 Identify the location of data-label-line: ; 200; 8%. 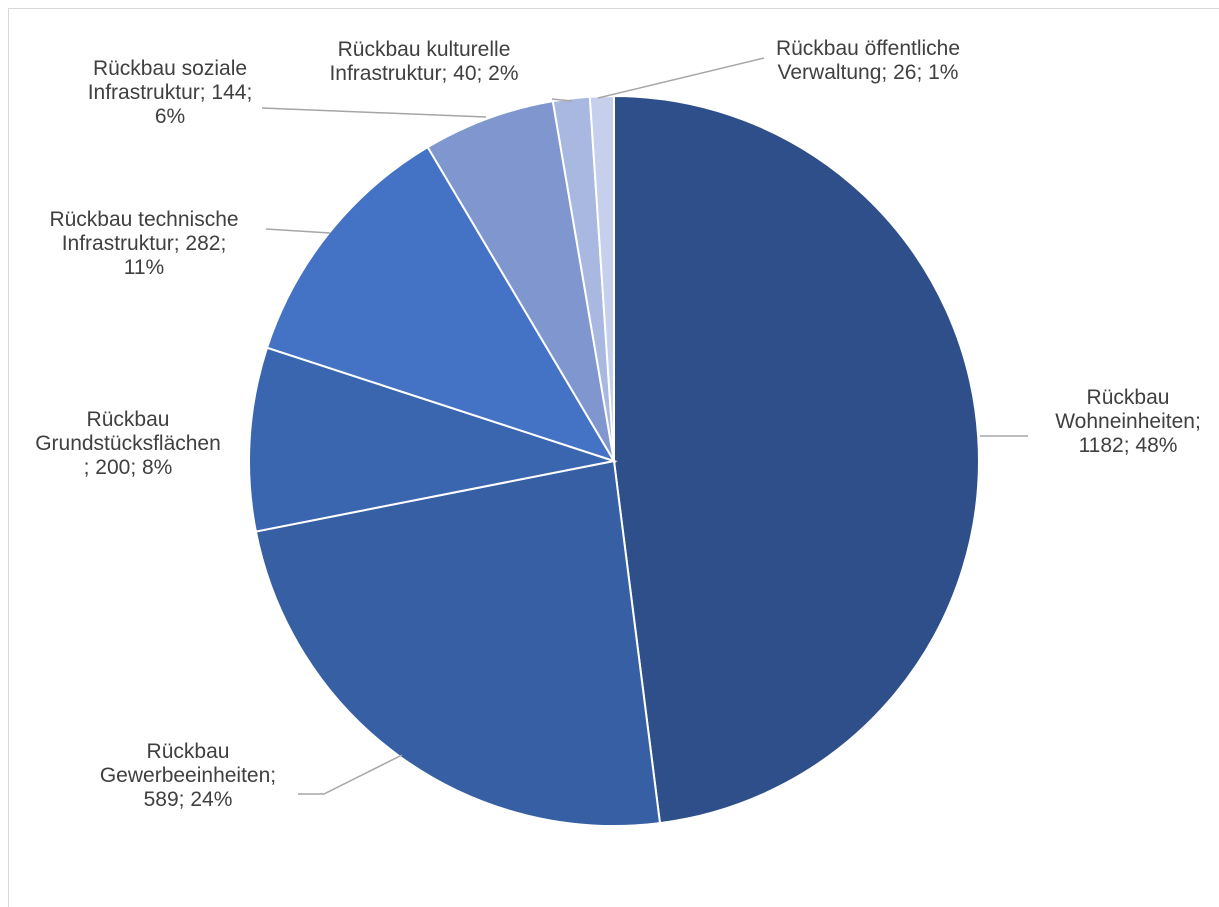
(128, 467).